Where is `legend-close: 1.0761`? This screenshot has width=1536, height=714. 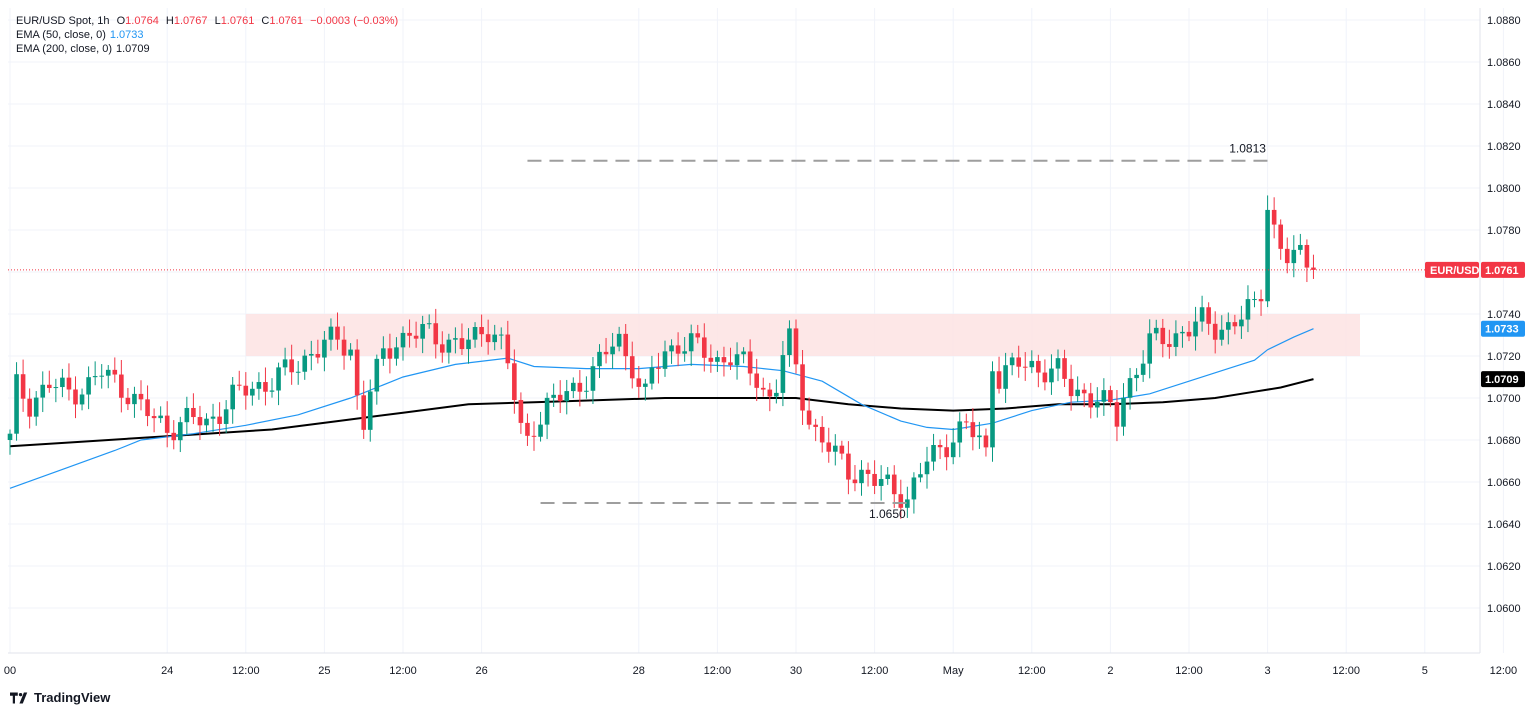 legend-close: 1.0761 is located at coordinates (286, 21).